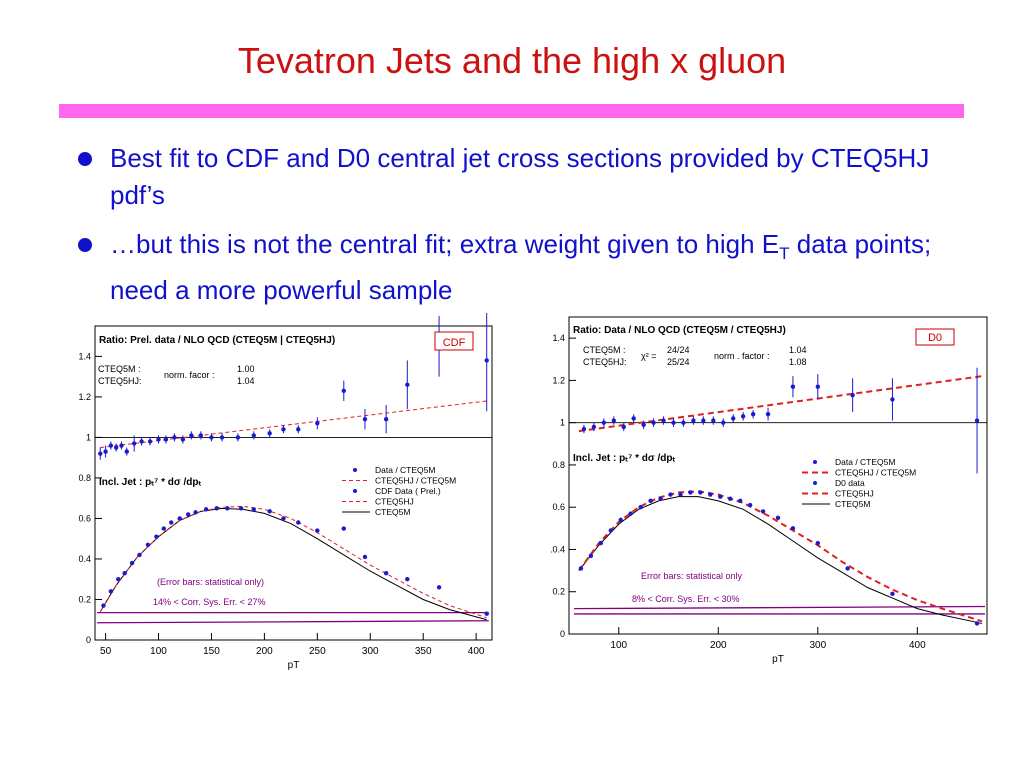  I want to click on y-tick-label: 0.8, so click(558, 465).